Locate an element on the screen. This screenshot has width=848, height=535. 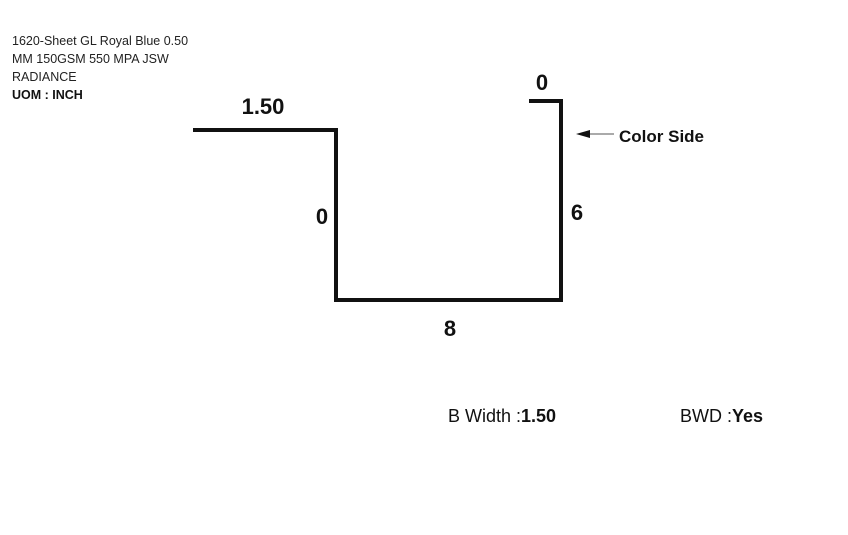
bwd-label: BWD : is located at coordinates (706, 416).